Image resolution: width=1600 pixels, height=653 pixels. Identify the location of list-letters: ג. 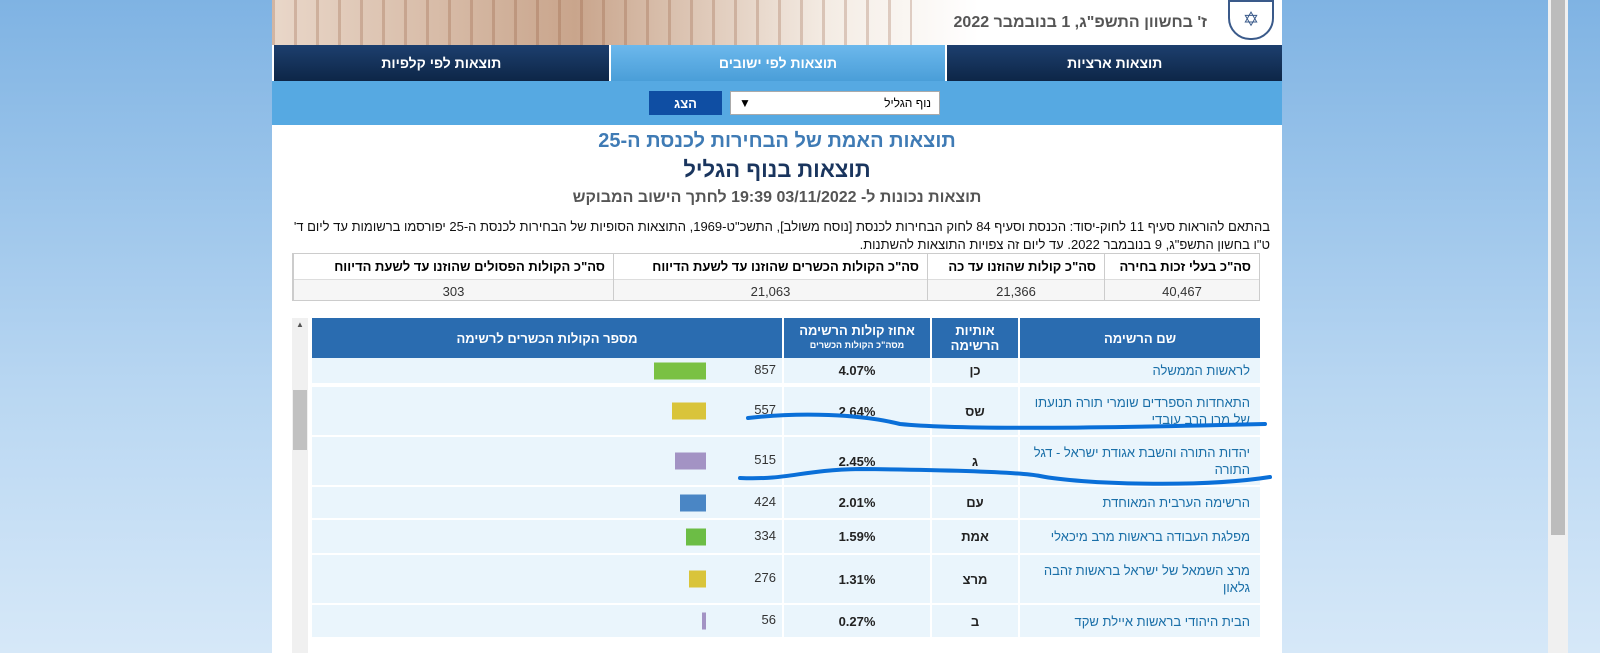
(974, 462).